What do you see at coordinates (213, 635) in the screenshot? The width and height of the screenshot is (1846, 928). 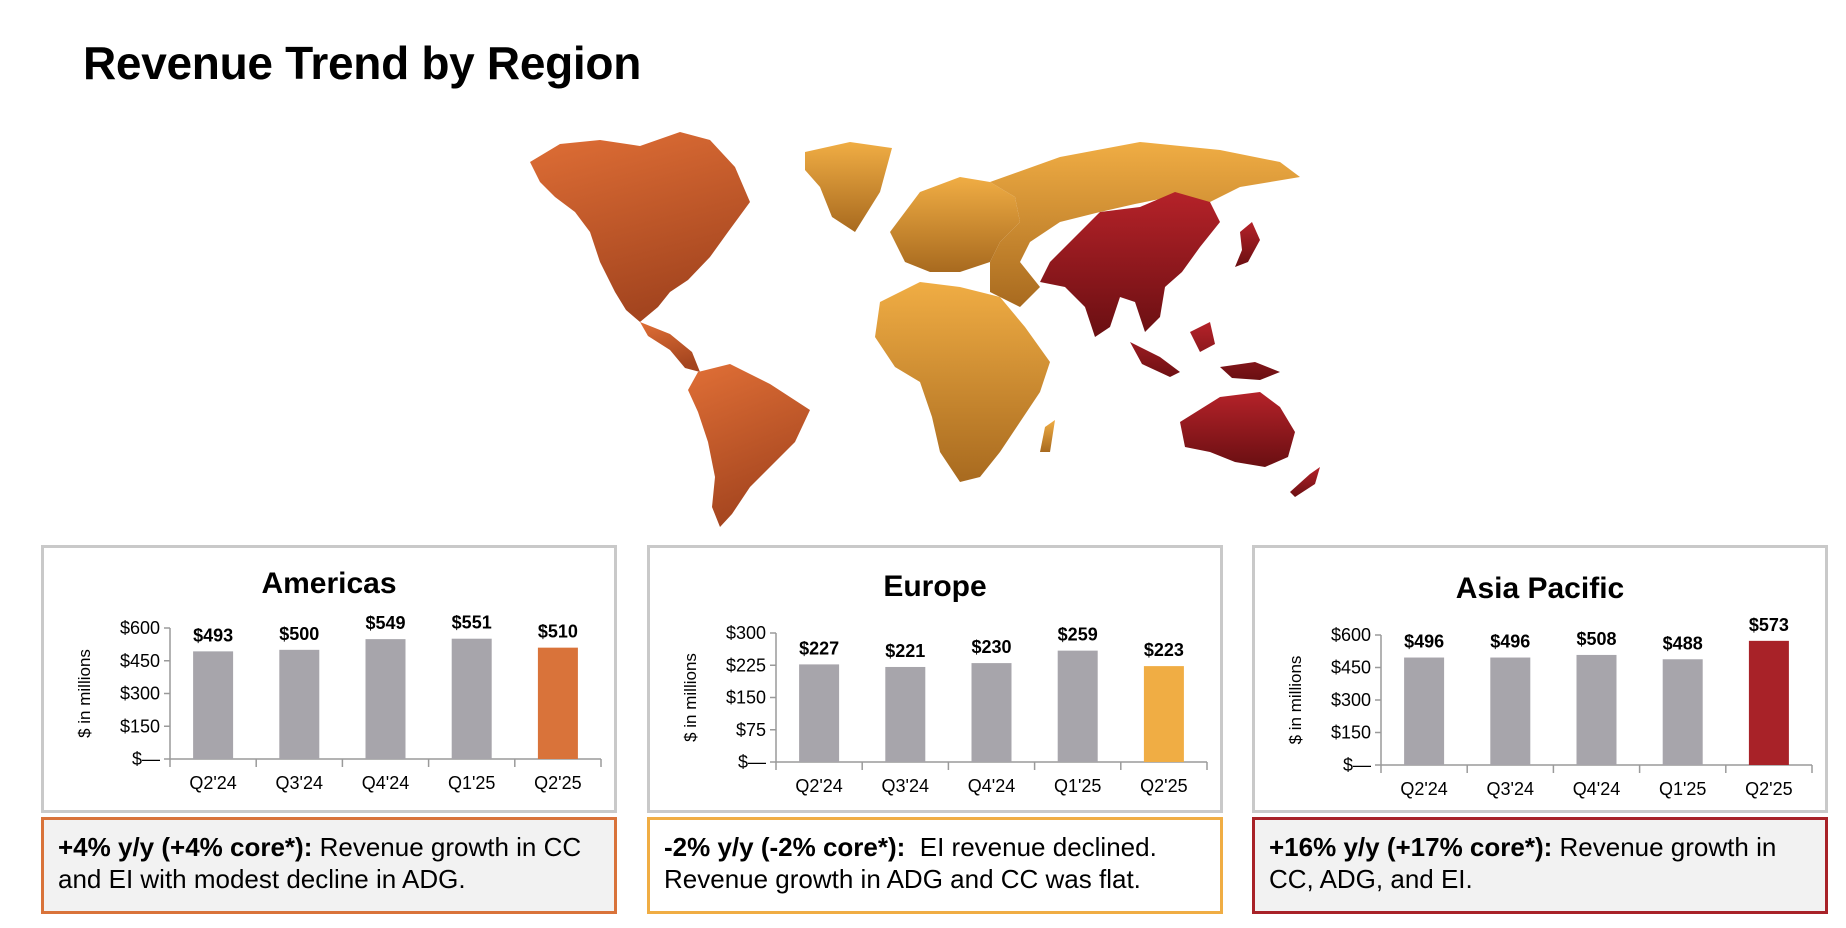 I see `bar-value-label: $493` at bounding box center [213, 635].